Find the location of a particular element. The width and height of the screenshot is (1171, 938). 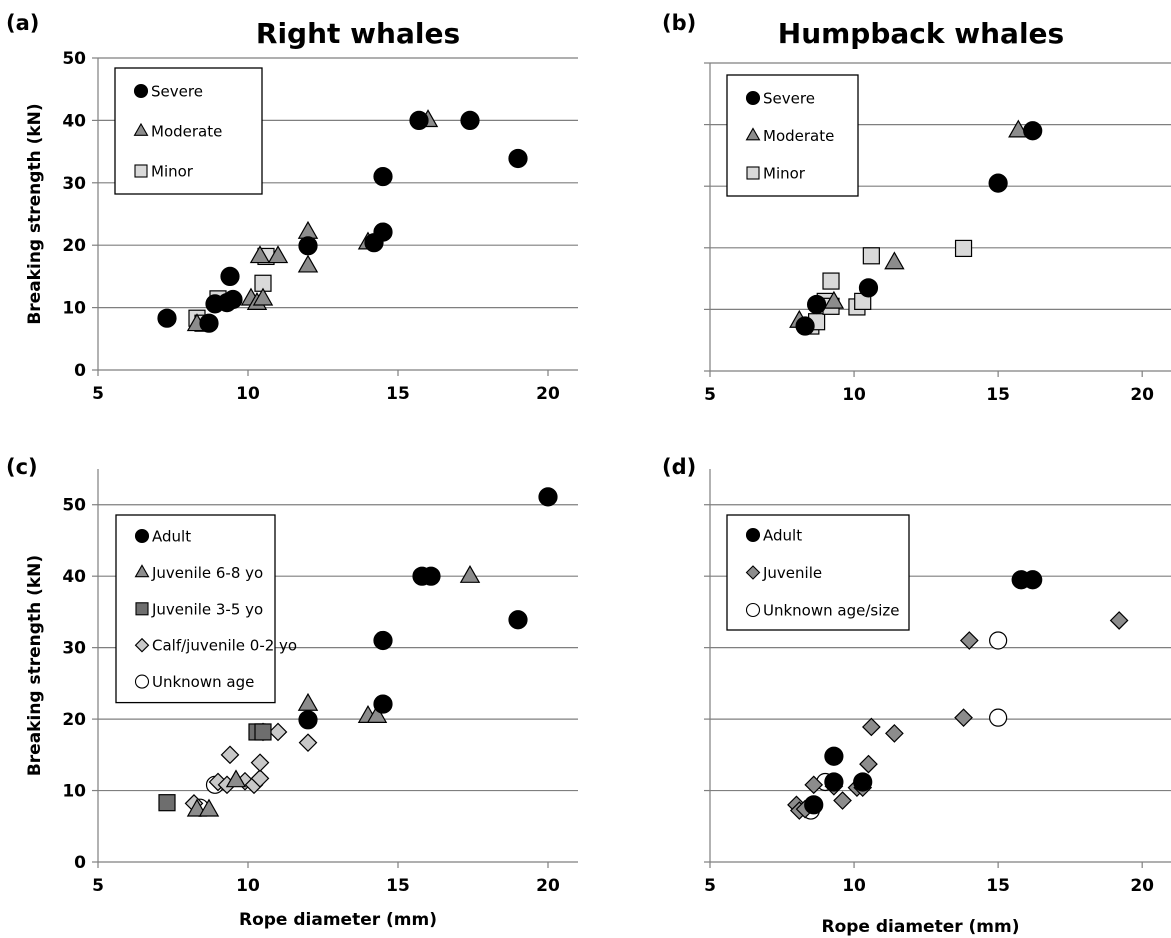

y-tick-label: 50 is located at coordinates (74, 506).